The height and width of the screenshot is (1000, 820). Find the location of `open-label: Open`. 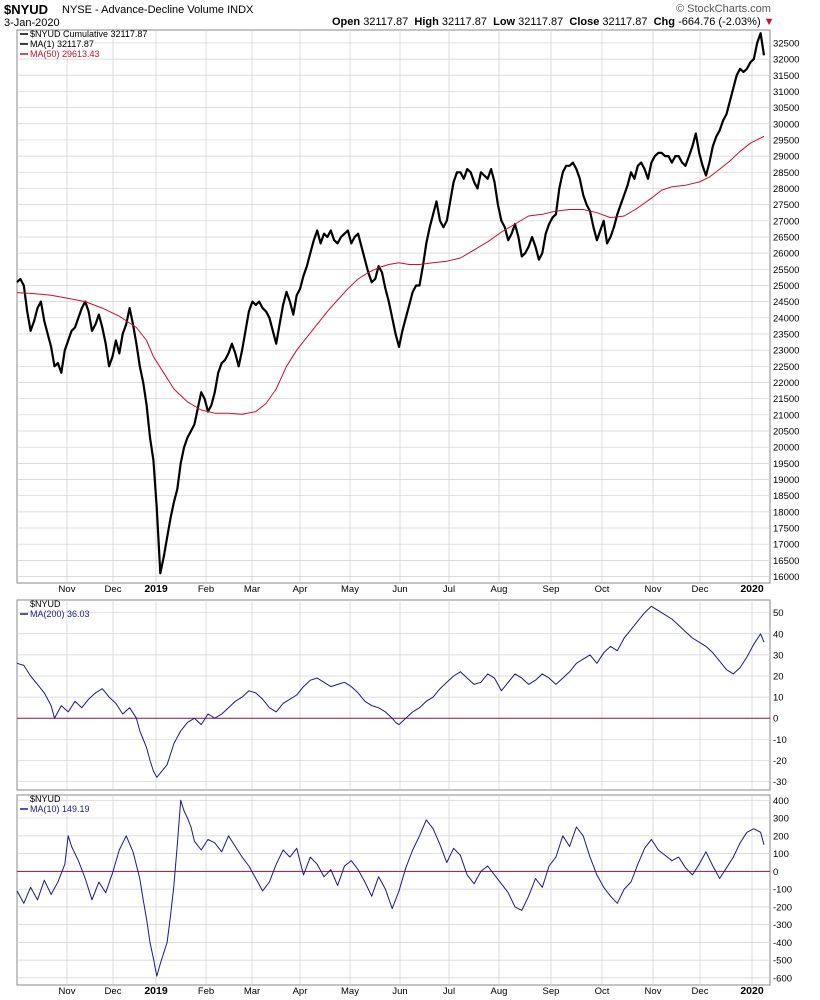

open-label: Open is located at coordinates (346, 22).